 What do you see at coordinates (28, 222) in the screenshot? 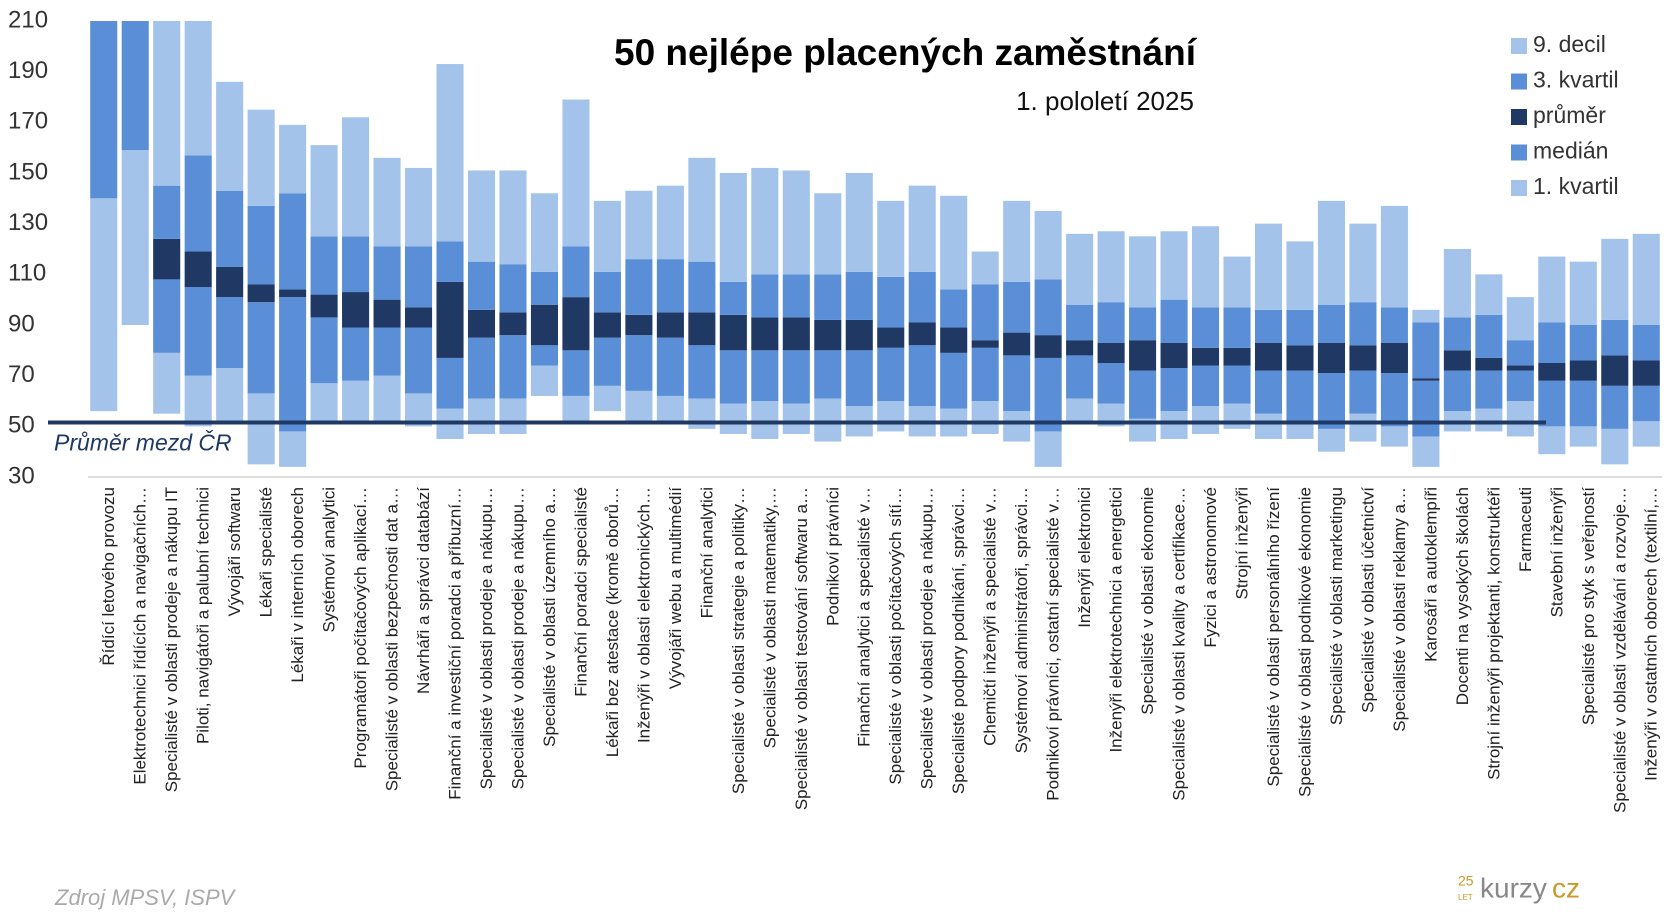
I see `y-tick-label: 130` at bounding box center [28, 222].